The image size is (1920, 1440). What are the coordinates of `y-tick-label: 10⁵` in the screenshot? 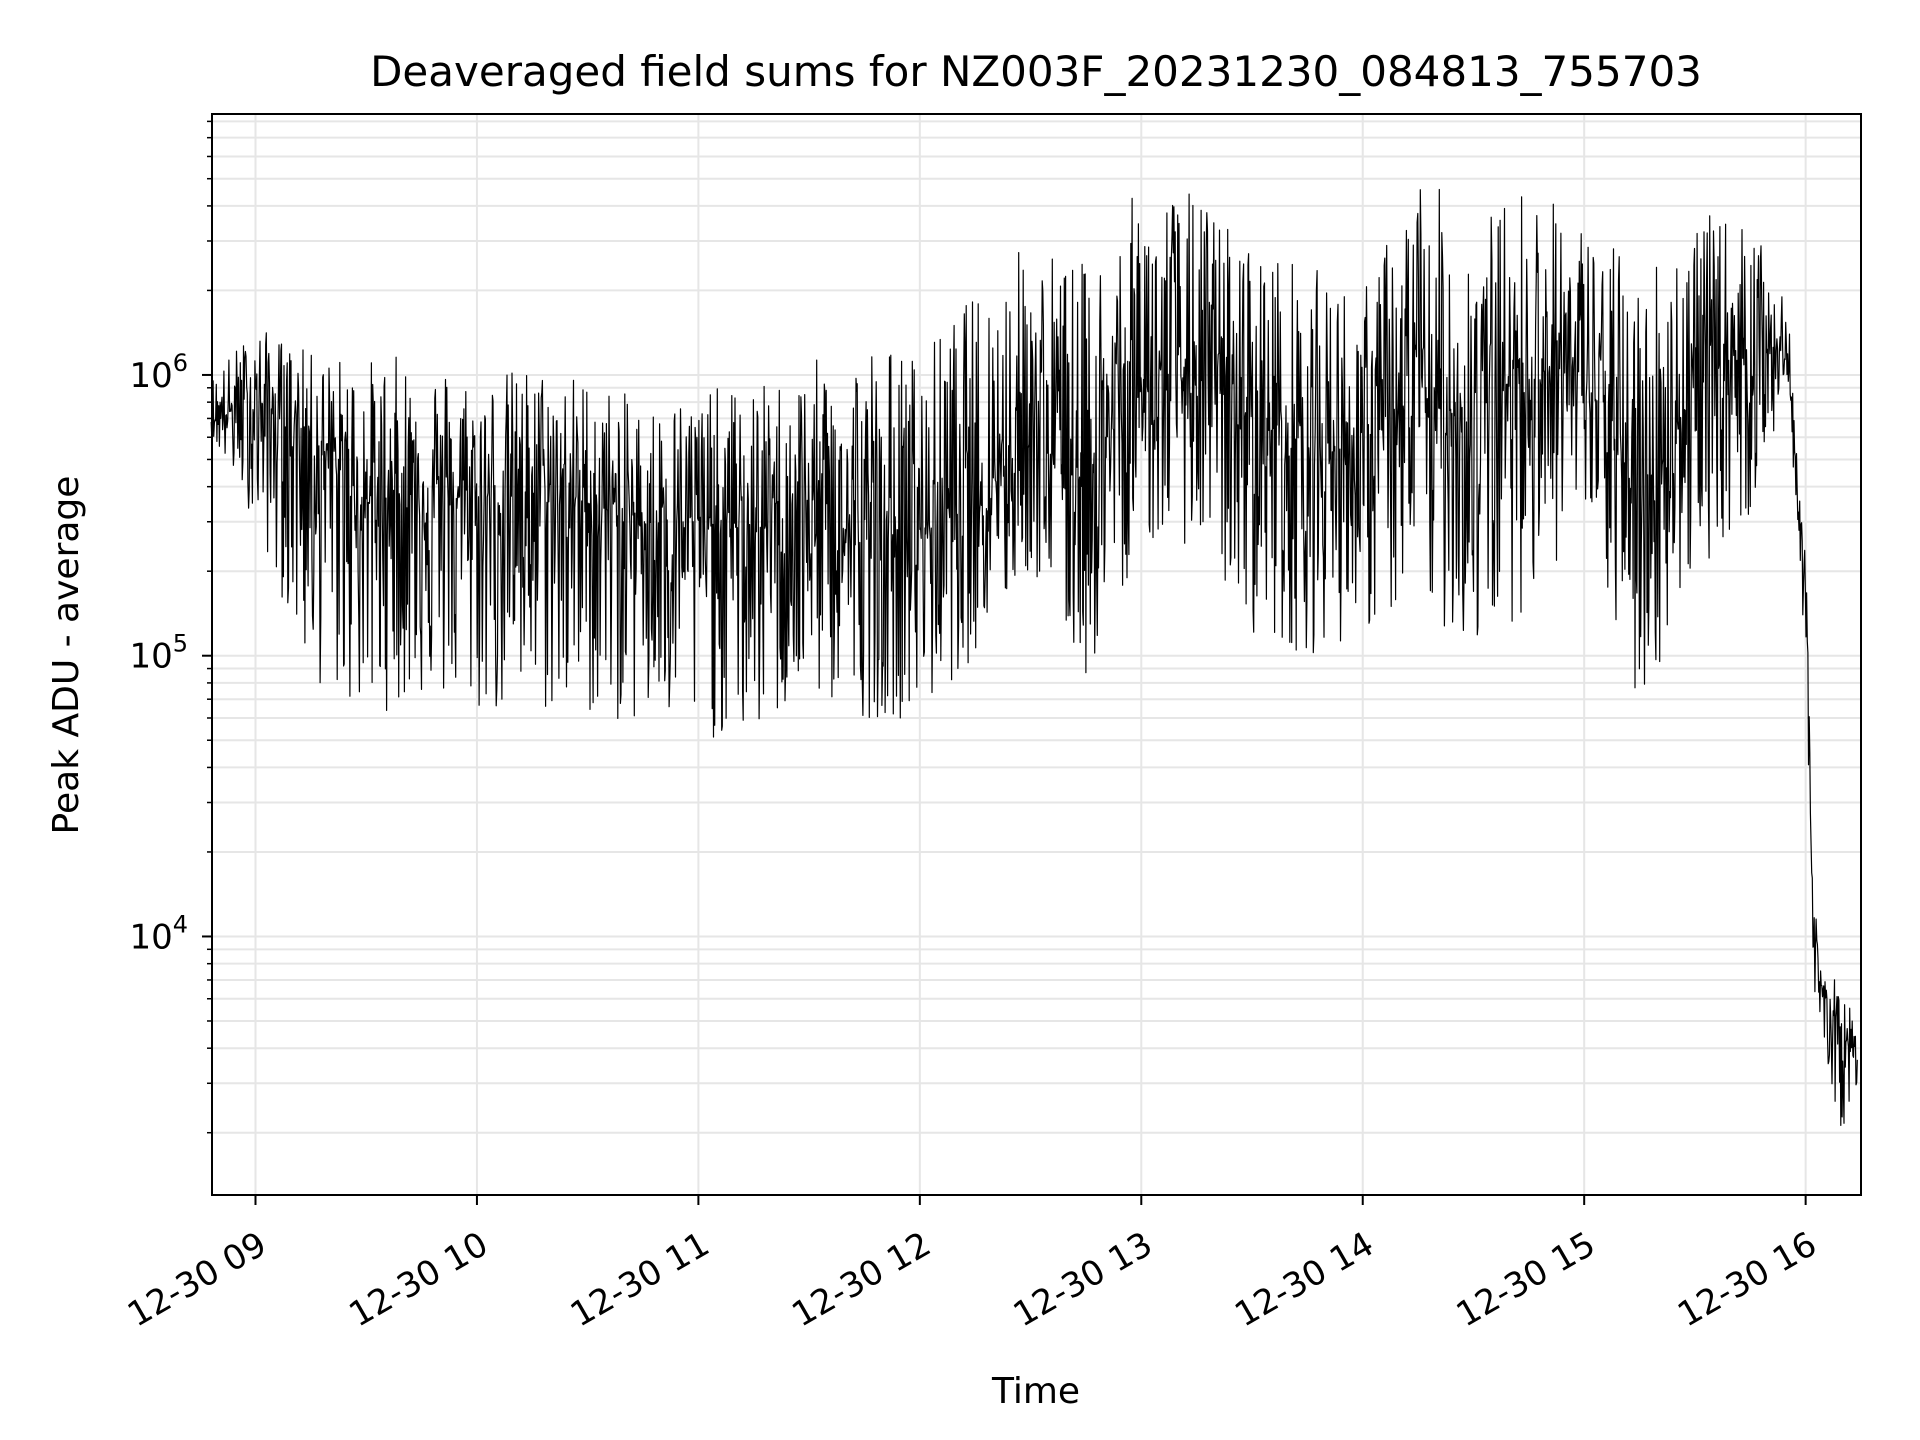 It's located at (158, 653).